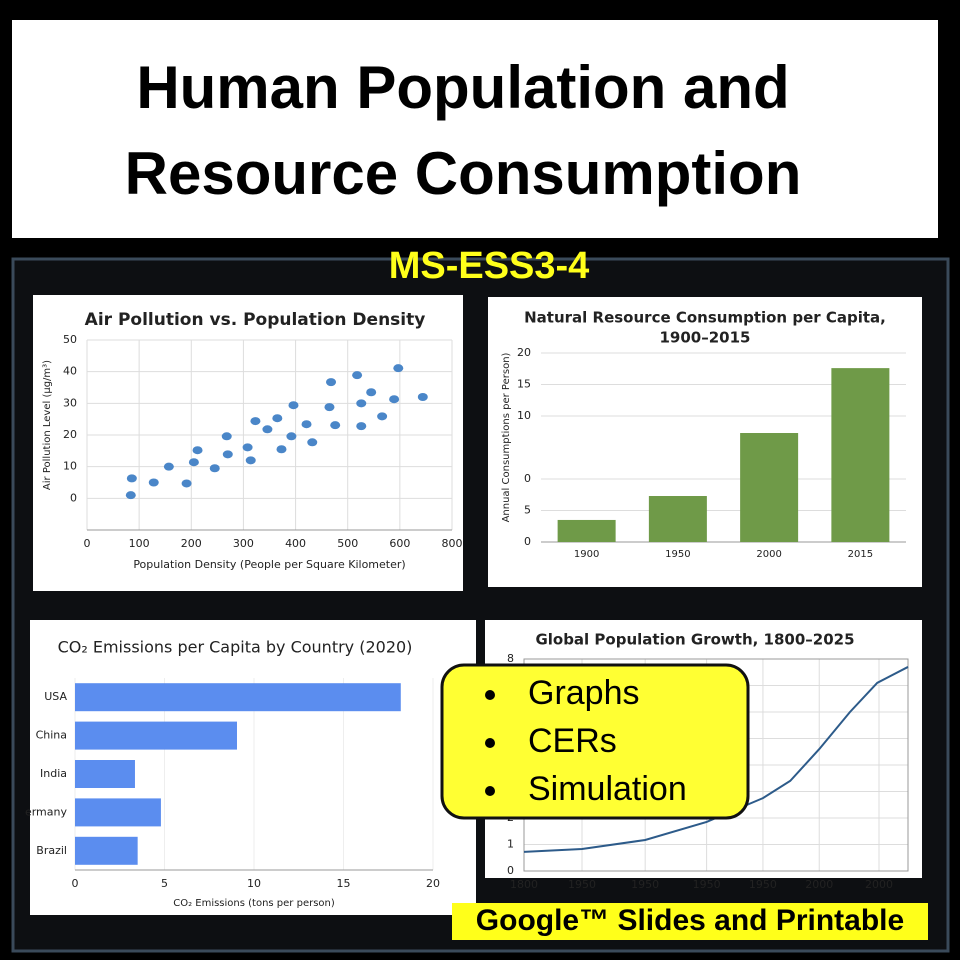  What do you see at coordinates (243, 543) in the screenshot?
I see `x-tick-label: 300` at bounding box center [243, 543].